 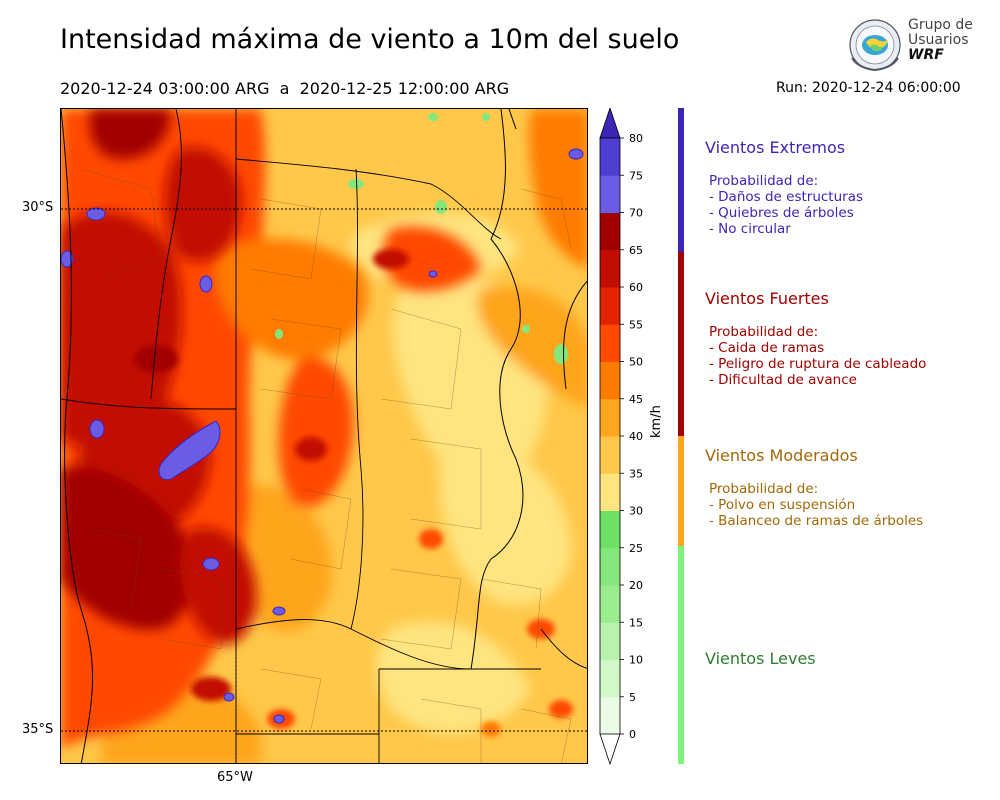 I want to click on colorbar-arrow-bottom, so click(x=610, y=749).